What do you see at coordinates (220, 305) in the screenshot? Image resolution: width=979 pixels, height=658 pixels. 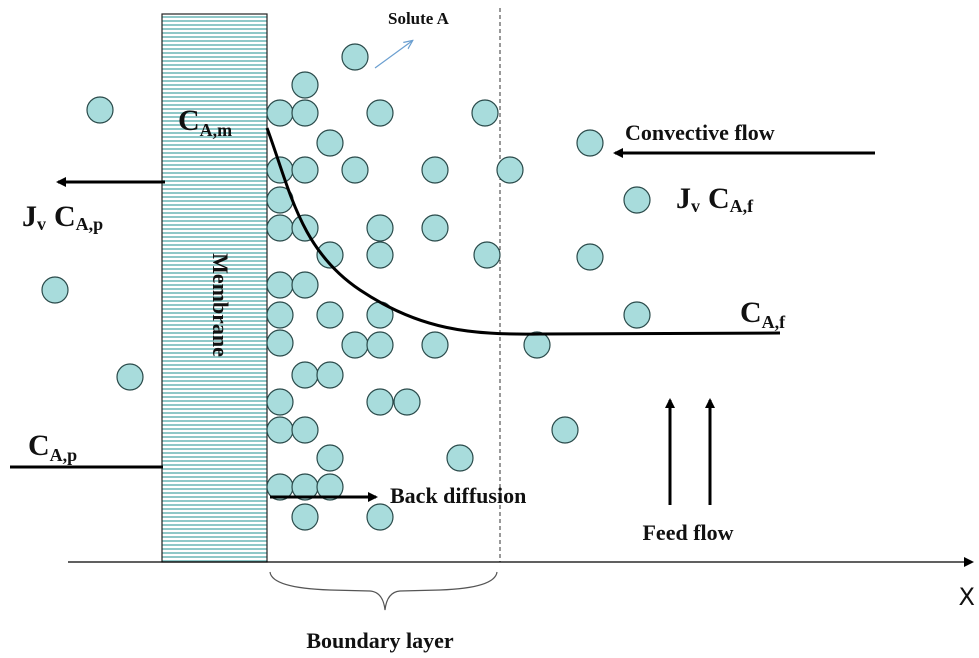 I see `membrane-label: Membrane` at bounding box center [220, 305].